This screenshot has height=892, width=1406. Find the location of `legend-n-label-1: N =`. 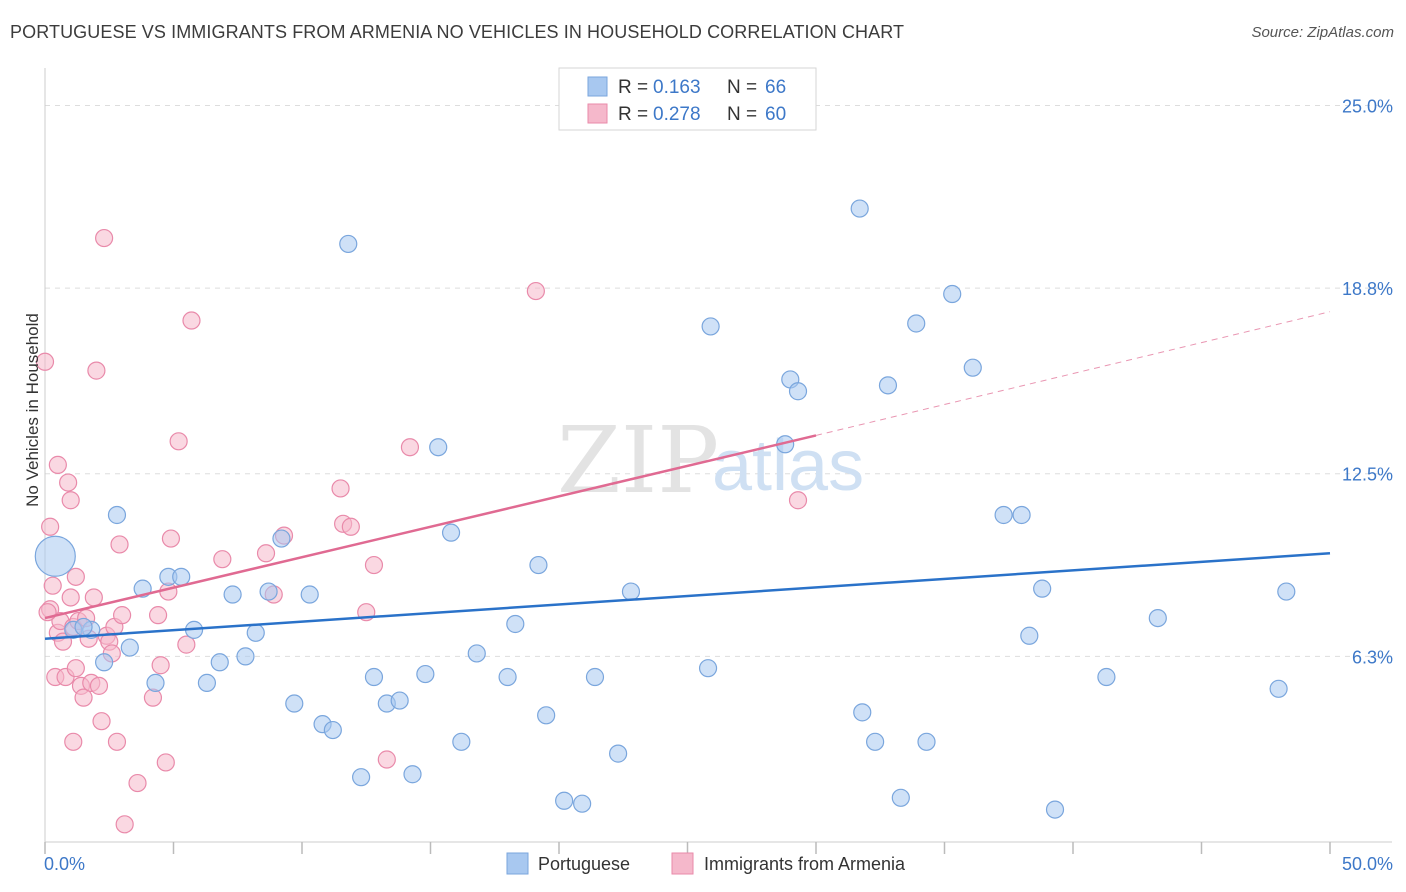

legend-n-label-1: N = is located at coordinates (742, 87).